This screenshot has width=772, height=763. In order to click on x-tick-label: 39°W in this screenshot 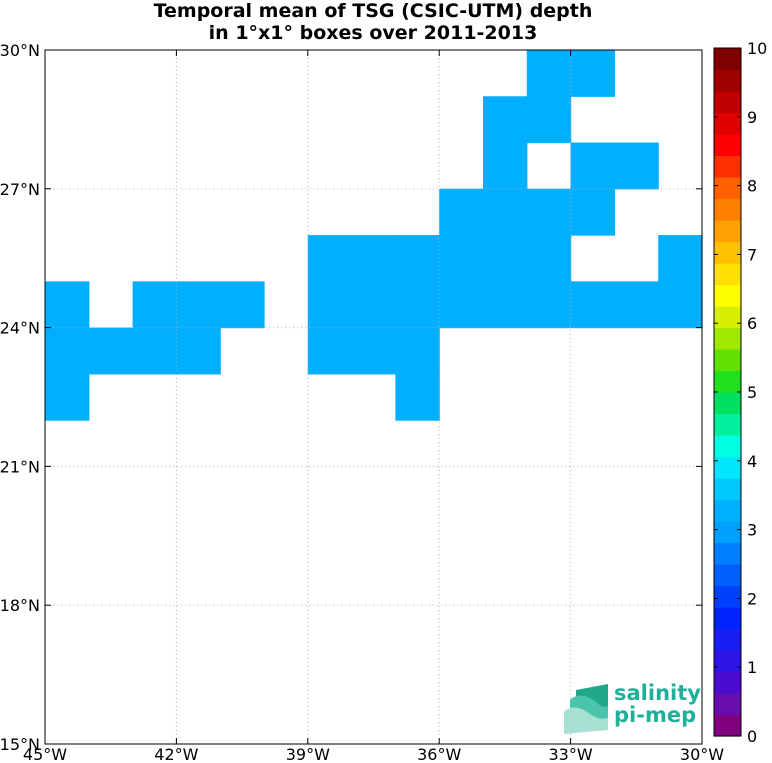, I will do `click(308, 754)`.